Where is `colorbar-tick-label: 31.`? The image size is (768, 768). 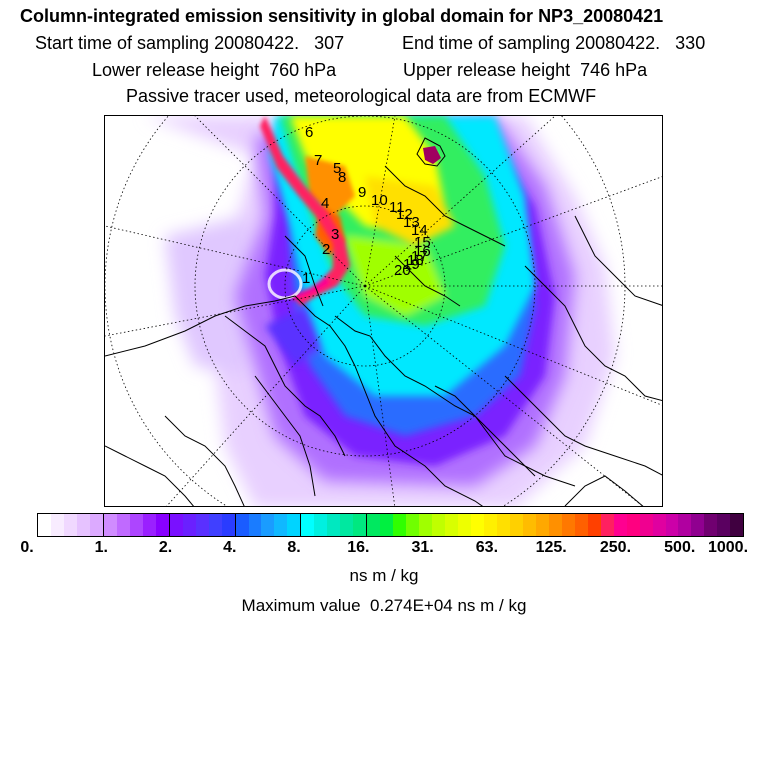
colorbar-tick-label: 31. is located at coordinates (422, 547).